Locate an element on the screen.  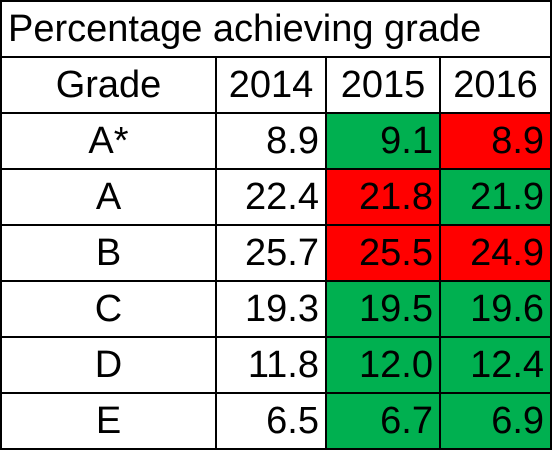
grade-cell: E is located at coordinates (108, 421).